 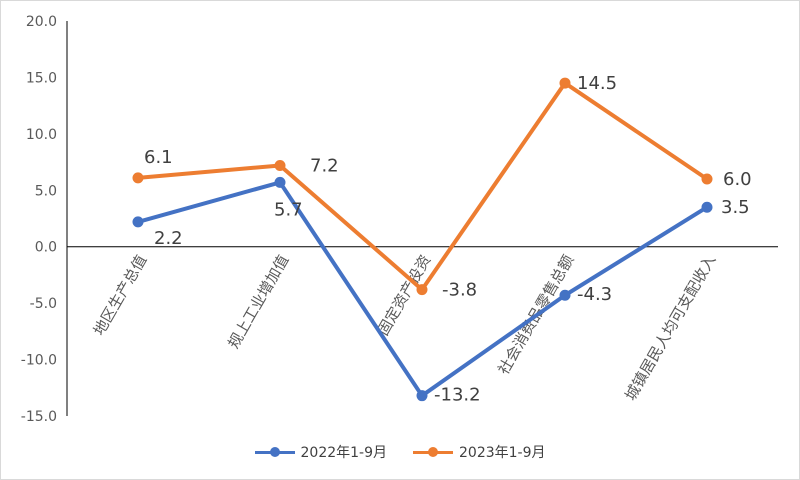 I want to click on y-tick-label: 0.0, so click(x=46, y=248).